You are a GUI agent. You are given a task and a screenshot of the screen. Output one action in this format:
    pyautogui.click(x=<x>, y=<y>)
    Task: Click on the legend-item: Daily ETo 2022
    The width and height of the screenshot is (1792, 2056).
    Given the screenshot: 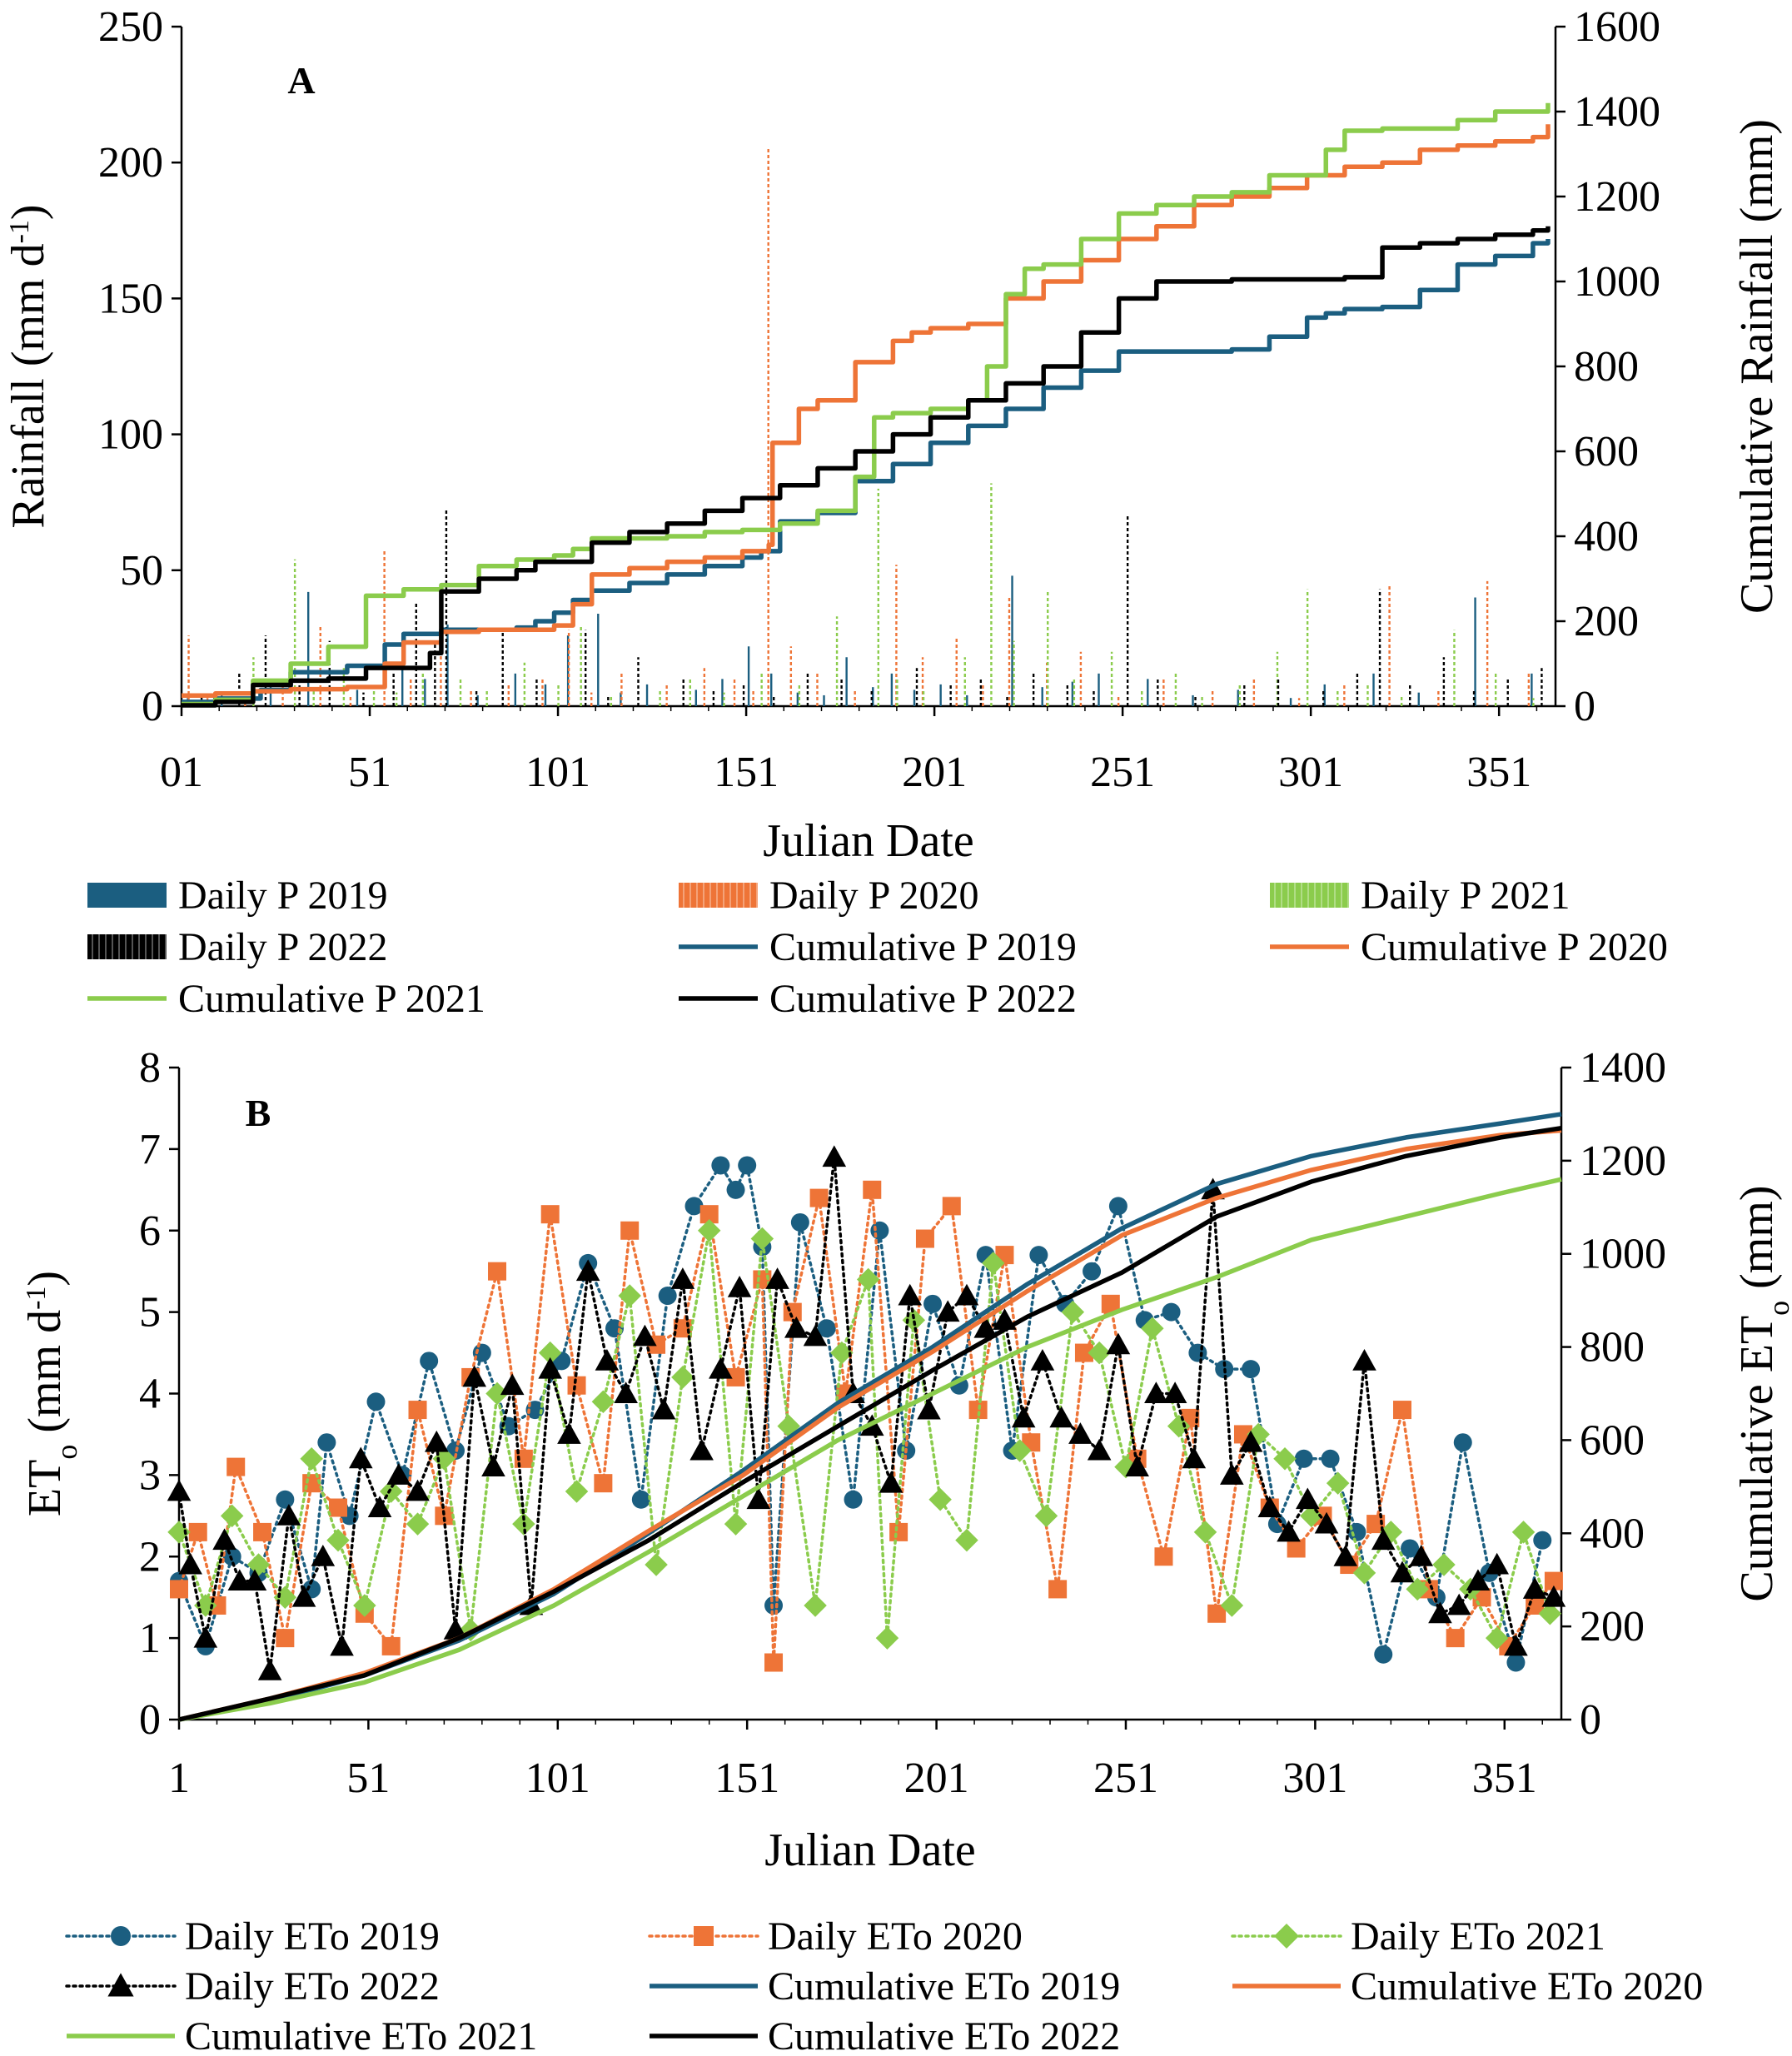 What is the action you would take?
    pyautogui.click(x=253, y=1986)
    